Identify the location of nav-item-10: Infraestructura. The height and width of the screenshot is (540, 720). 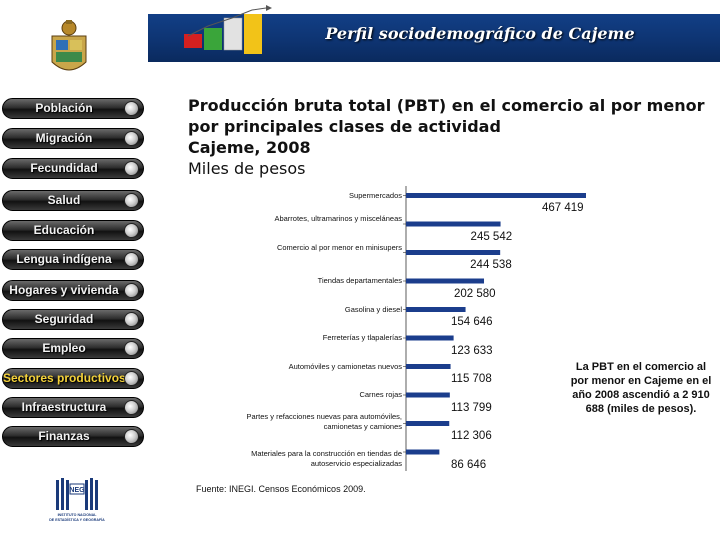
(73, 407).